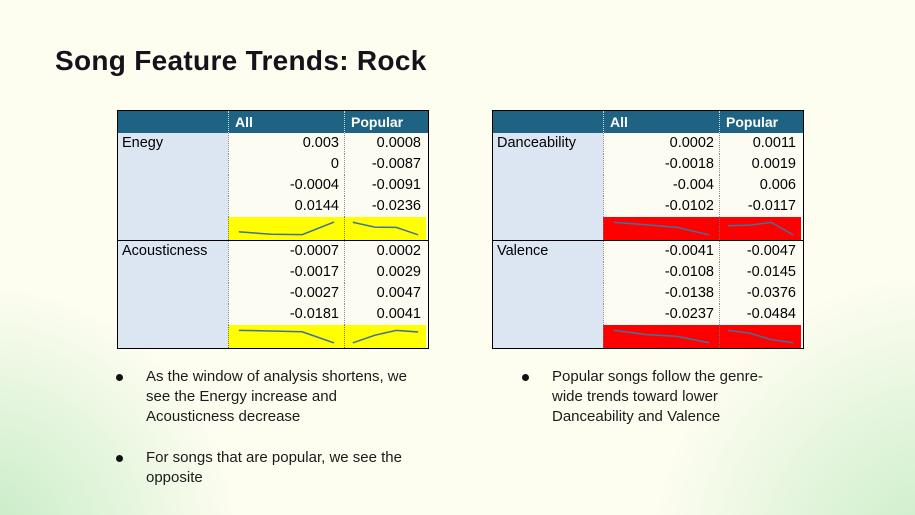  I want to click on value-cell: 0.003, so click(286, 143).